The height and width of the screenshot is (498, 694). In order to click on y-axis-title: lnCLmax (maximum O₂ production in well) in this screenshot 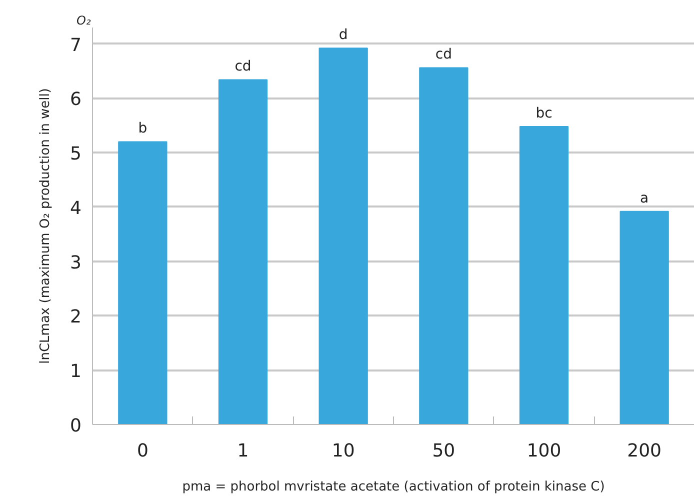, I will do `click(46, 226)`.